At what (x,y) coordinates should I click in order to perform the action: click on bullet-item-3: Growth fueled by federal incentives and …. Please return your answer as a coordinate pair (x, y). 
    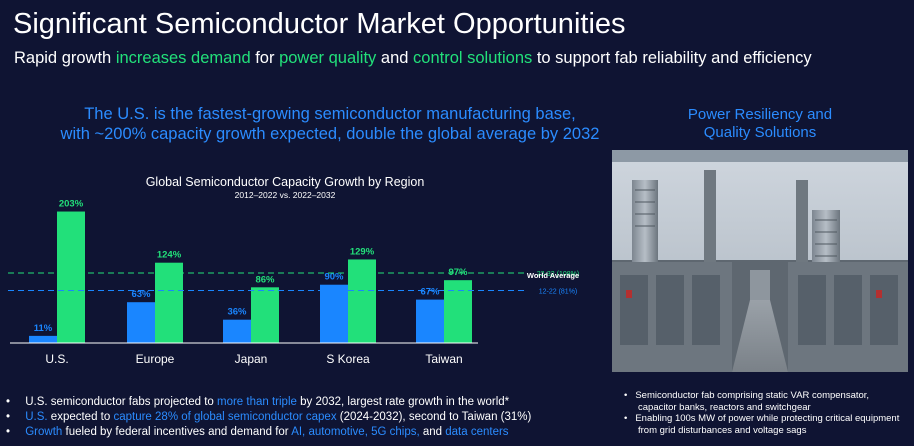
    Looking at the image, I should click on (268, 432).